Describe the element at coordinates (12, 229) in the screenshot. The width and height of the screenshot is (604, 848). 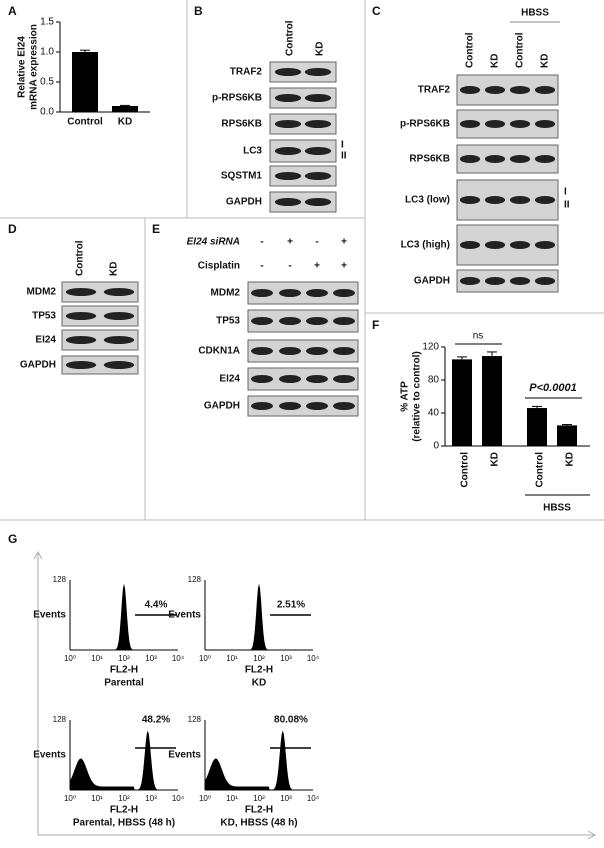
I see `panel-label: D` at that location.